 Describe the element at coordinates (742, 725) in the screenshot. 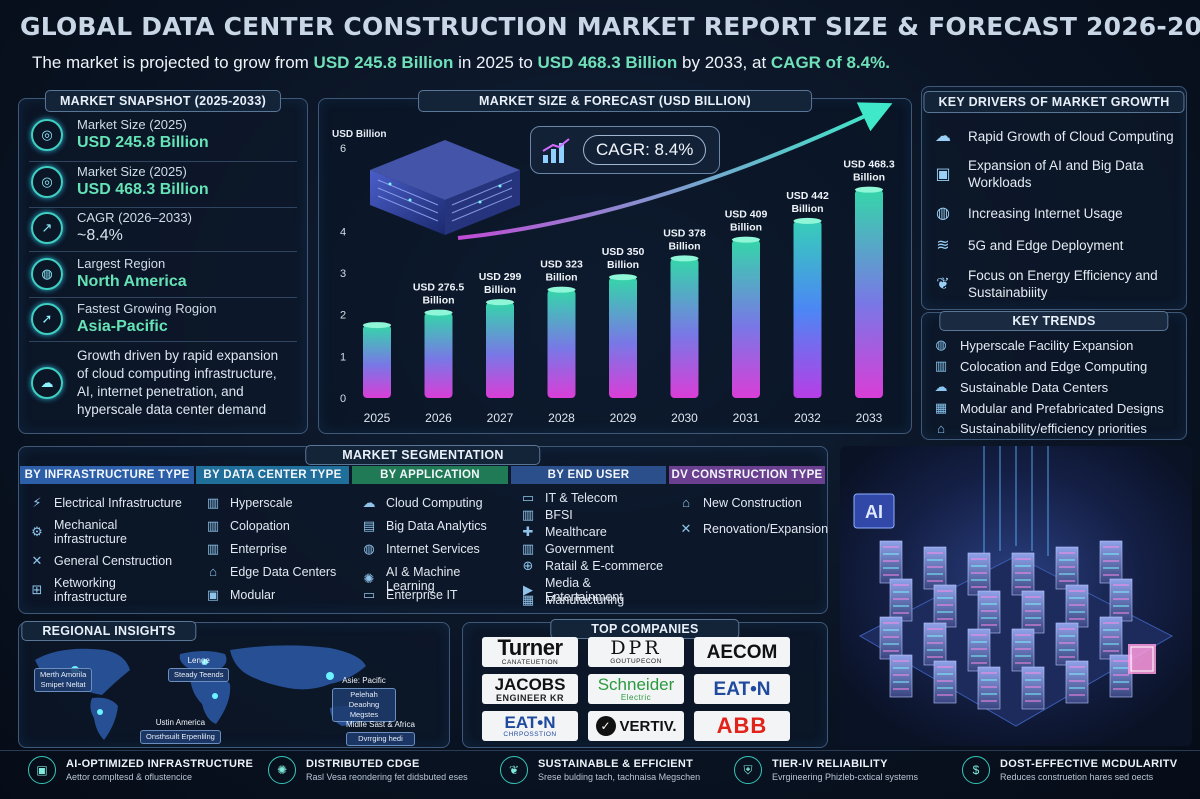

I see `company-name: ABB` at that location.